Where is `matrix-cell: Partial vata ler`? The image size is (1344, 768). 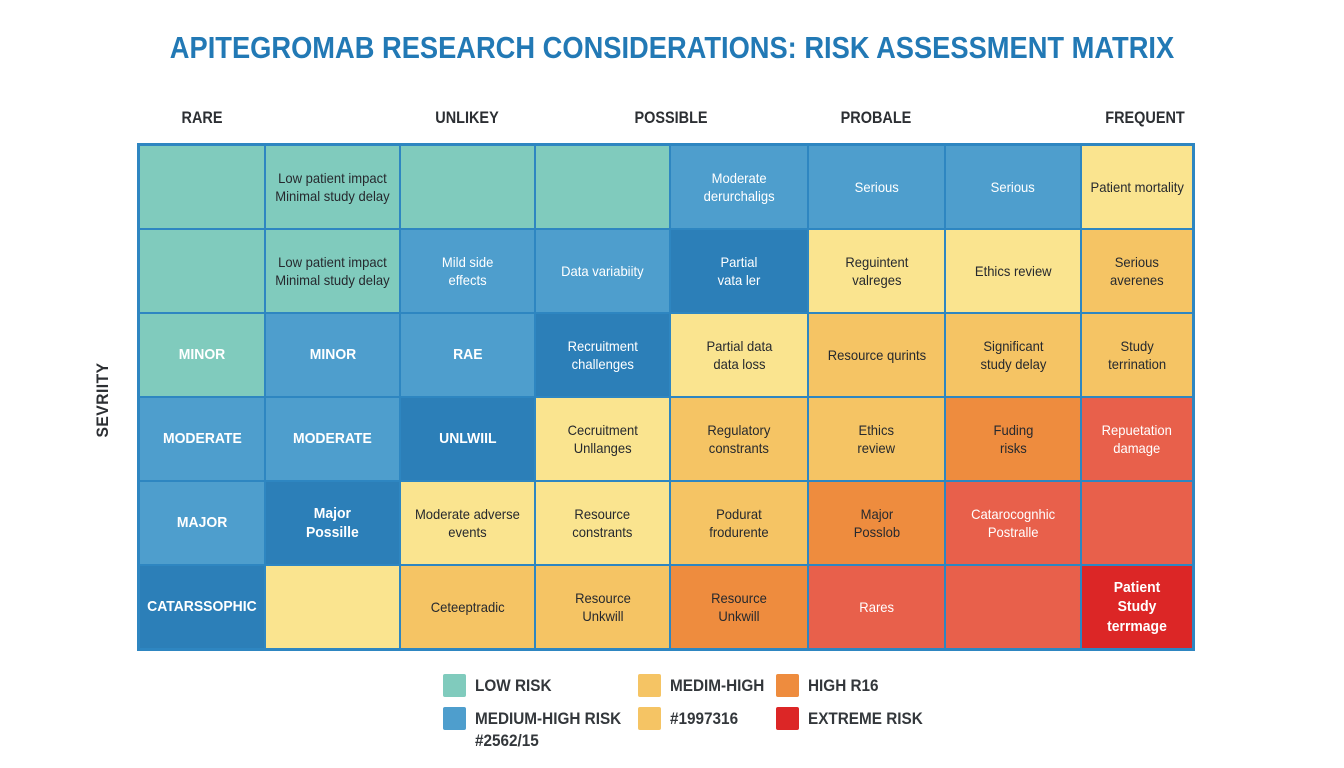 matrix-cell: Partial vata ler is located at coordinates (739, 271).